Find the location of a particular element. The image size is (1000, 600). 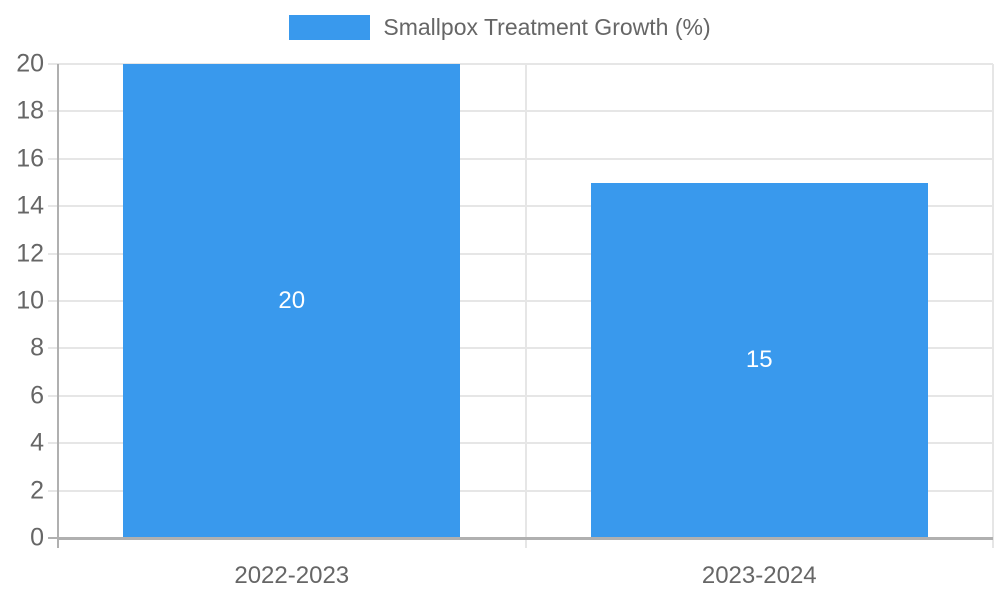

y-tick-label: 8 is located at coordinates (37, 347).